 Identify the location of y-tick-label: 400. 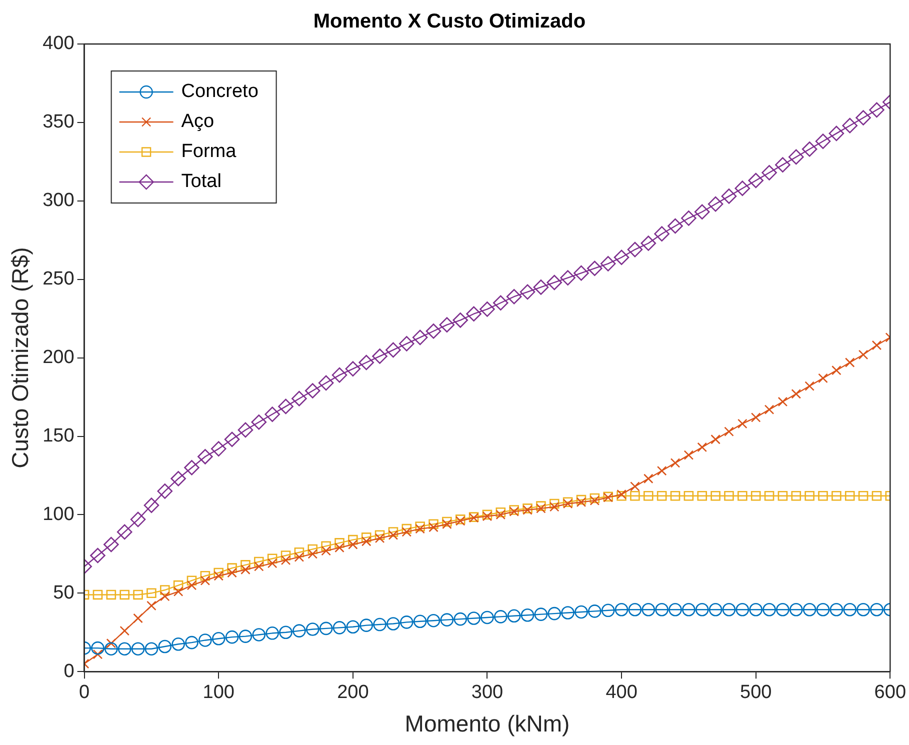
(58, 43).